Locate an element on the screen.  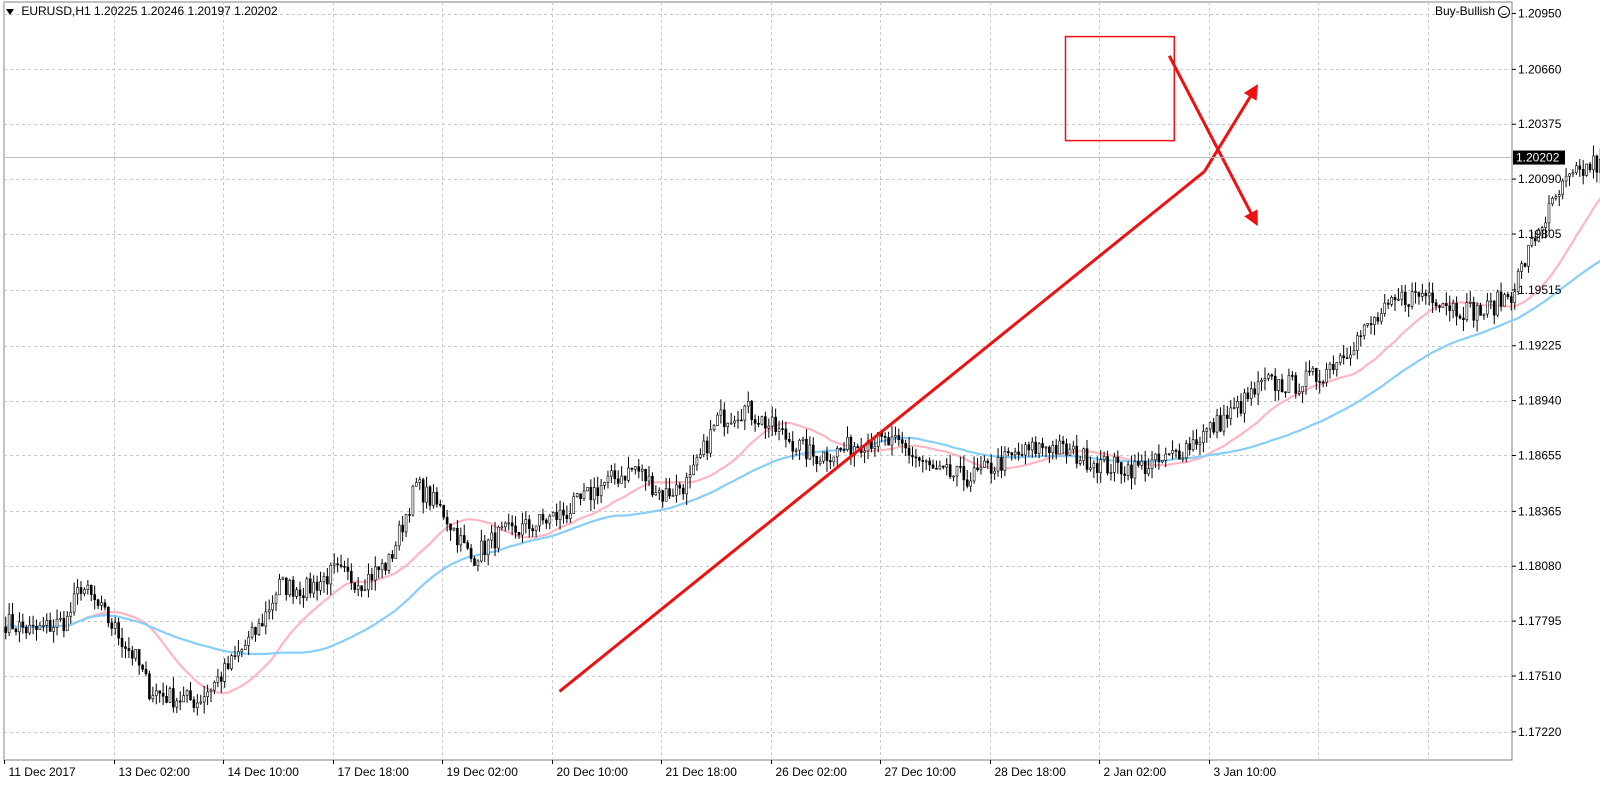
expert-advisor-label: Buy-Bullish is located at coordinates (1472, 11).